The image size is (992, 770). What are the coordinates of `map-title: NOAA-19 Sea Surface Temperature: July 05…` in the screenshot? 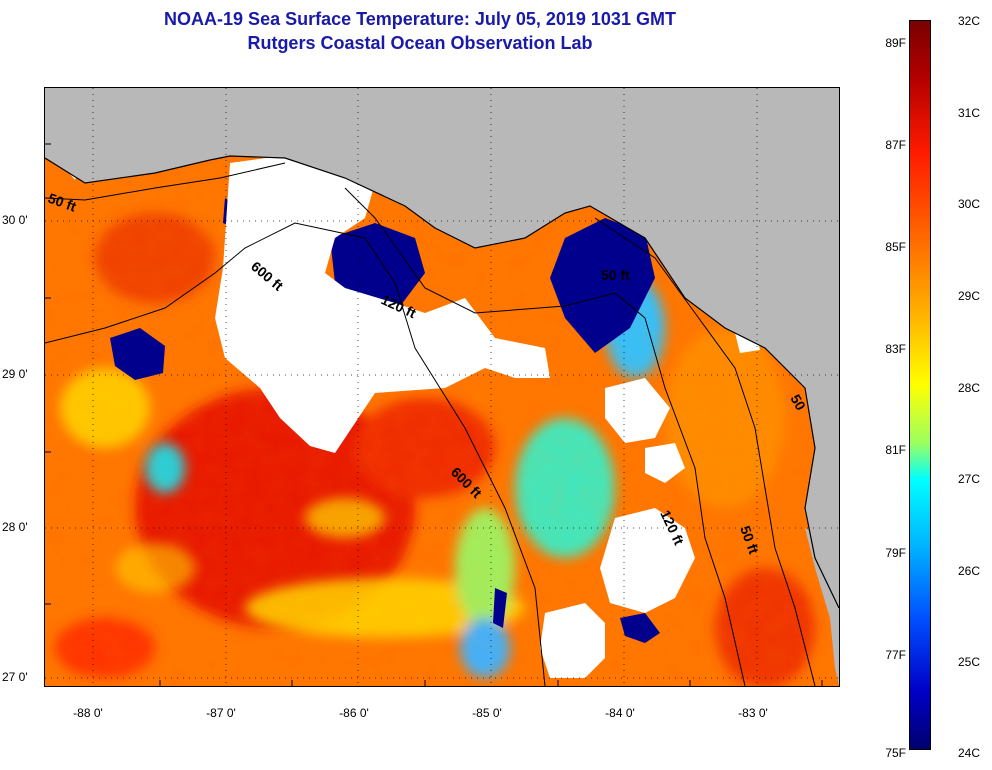 It's located at (420, 19).